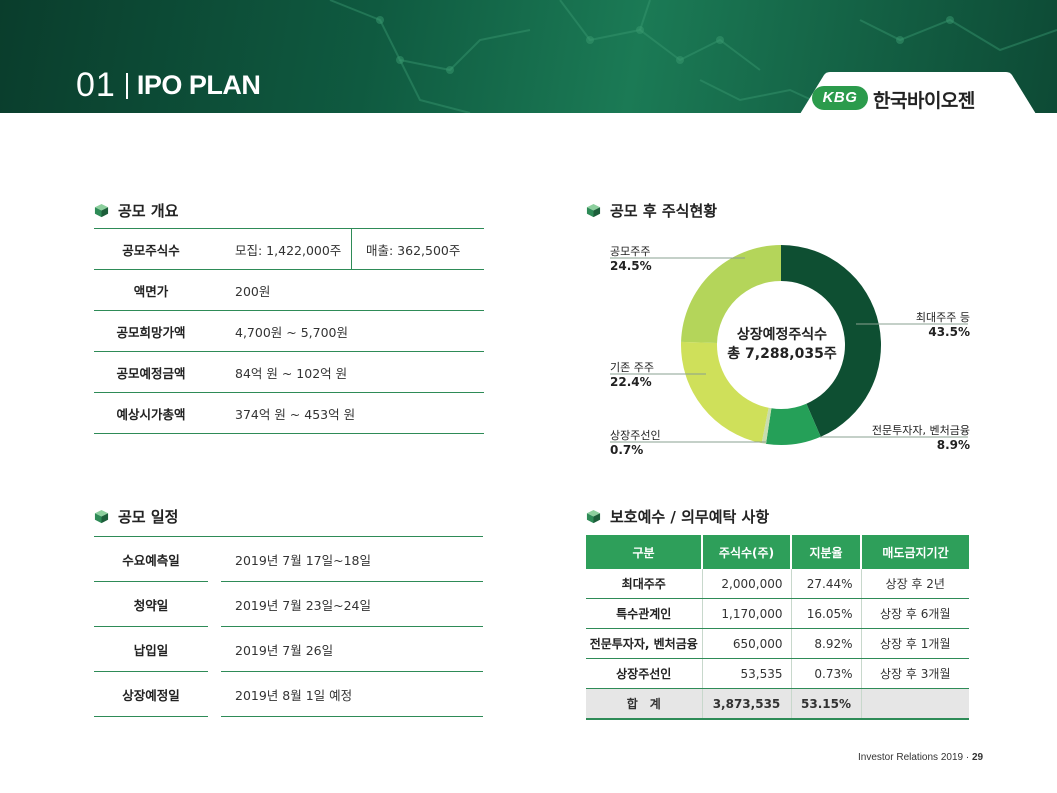 Image resolution: width=1057 pixels, height=793 pixels. I want to click on cell-name: 합 계, so click(644, 704).